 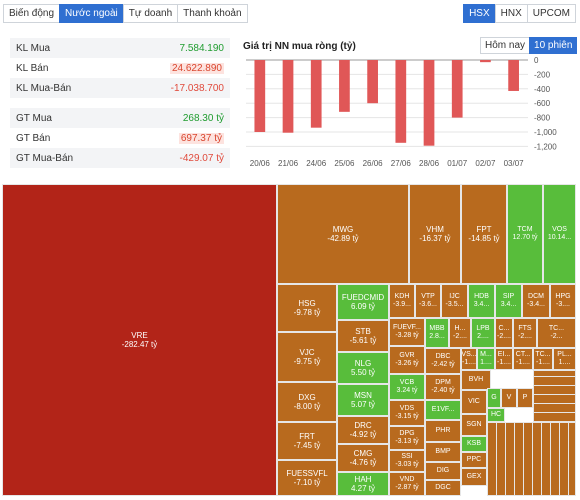 I want to click on treemap-tile: HSG -9.78 tỷ, so click(x=307, y=308).